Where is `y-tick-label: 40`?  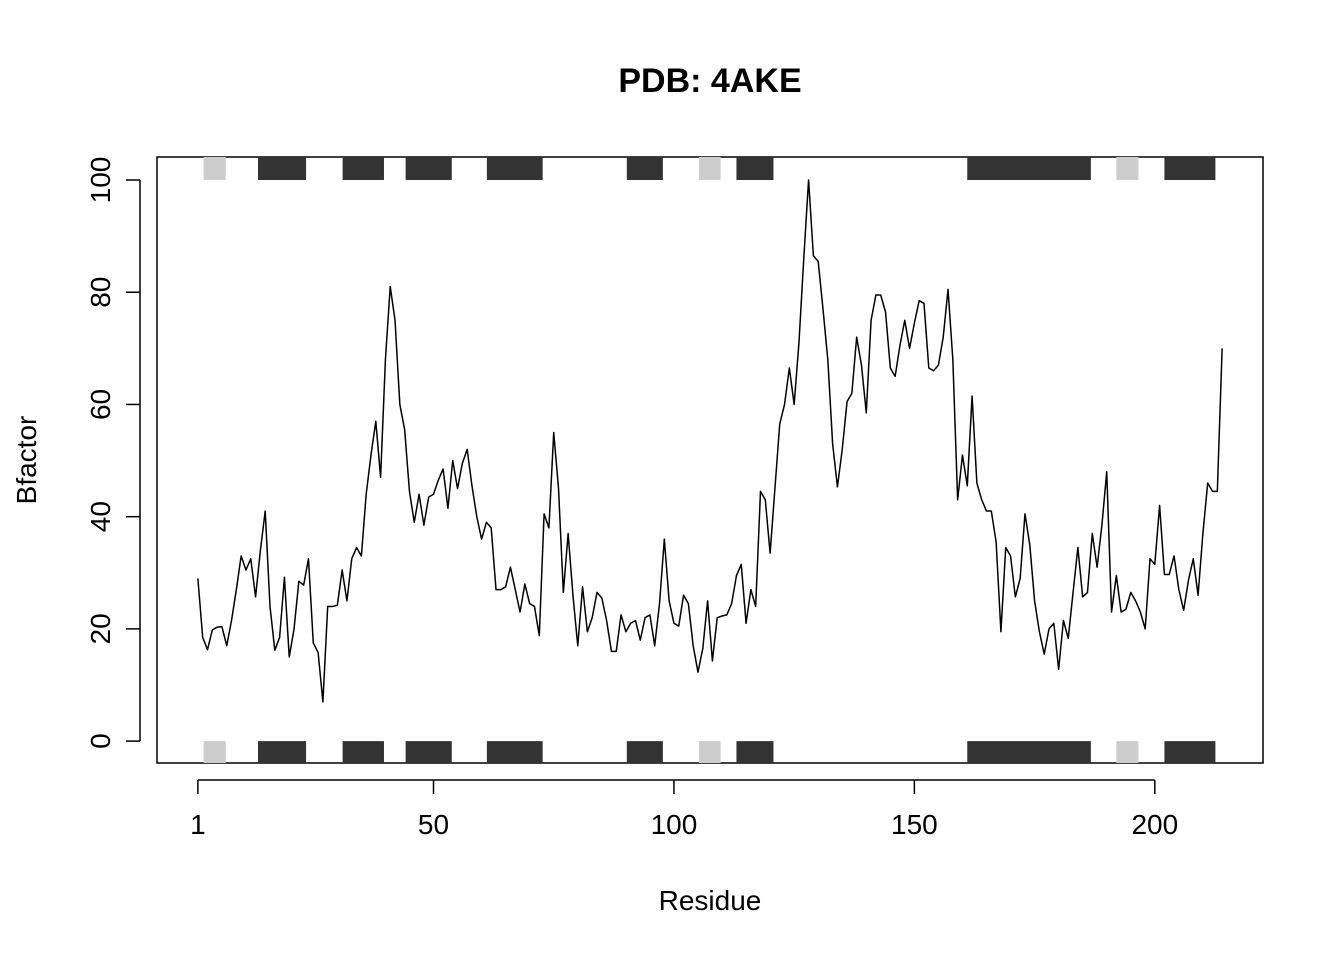
y-tick-label: 40 is located at coordinates (100, 516).